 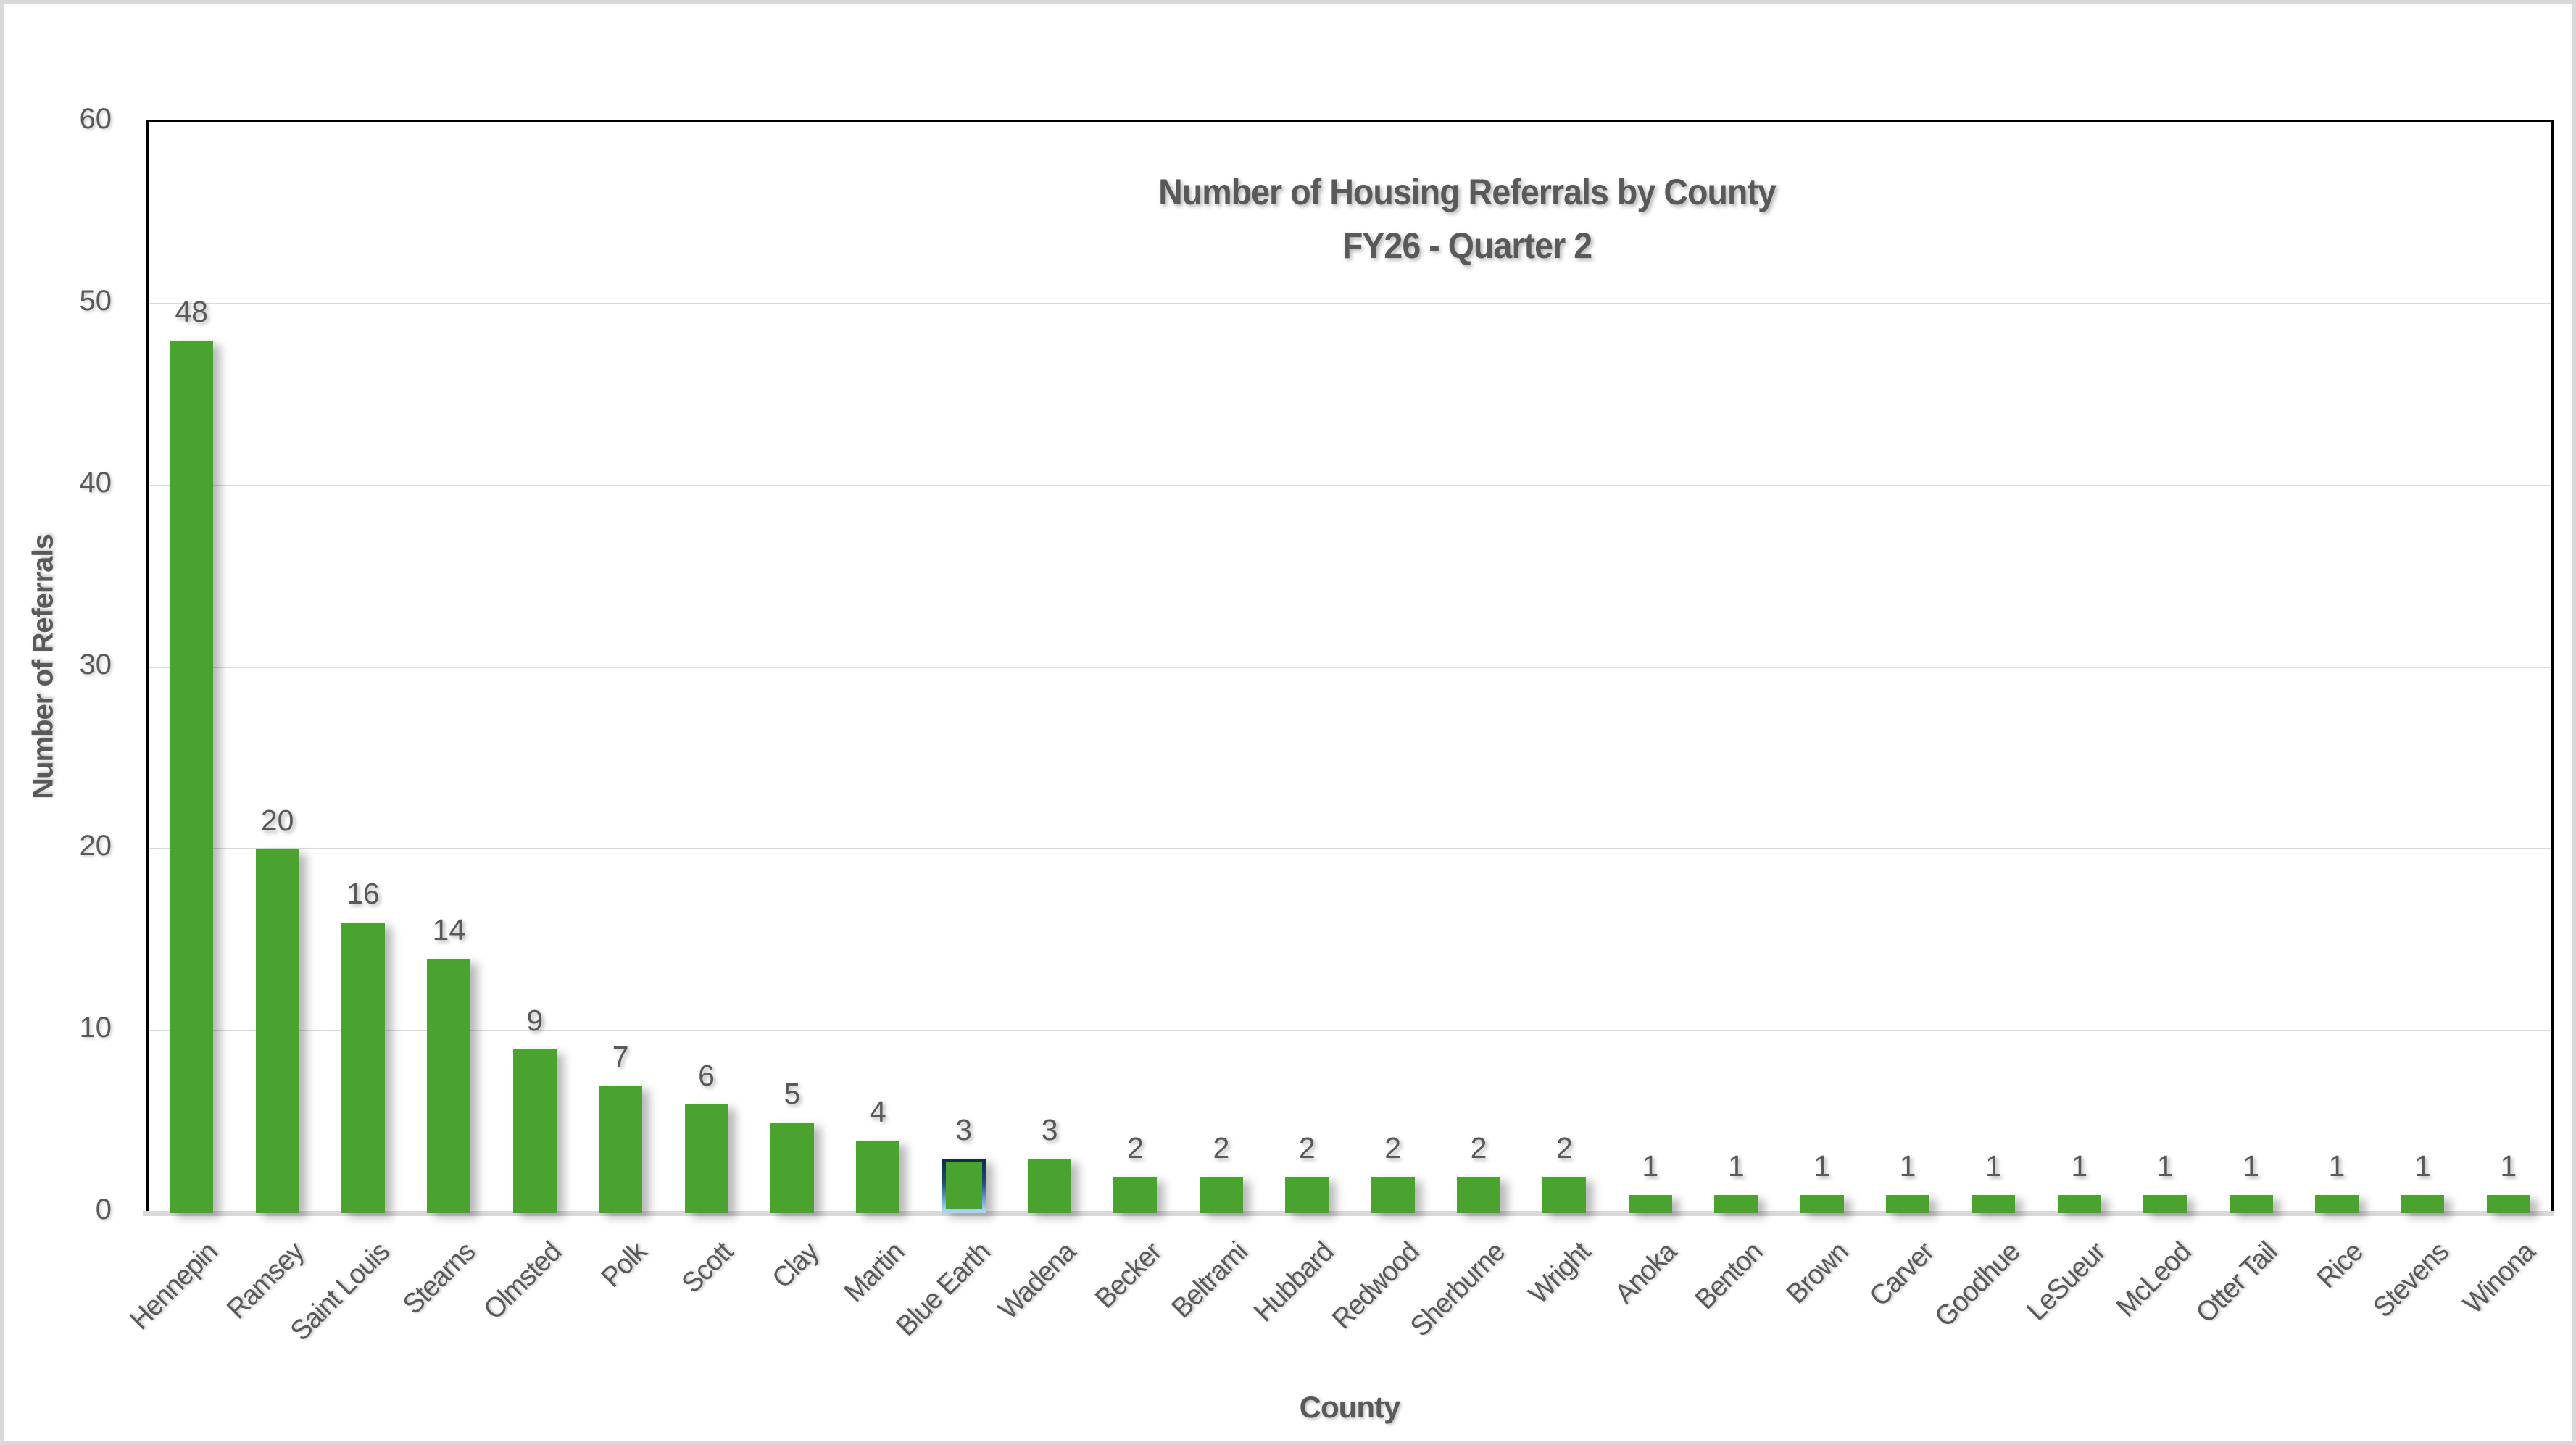 I want to click on x-label-slot-becker: Becker, so click(x=1133, y=1316).